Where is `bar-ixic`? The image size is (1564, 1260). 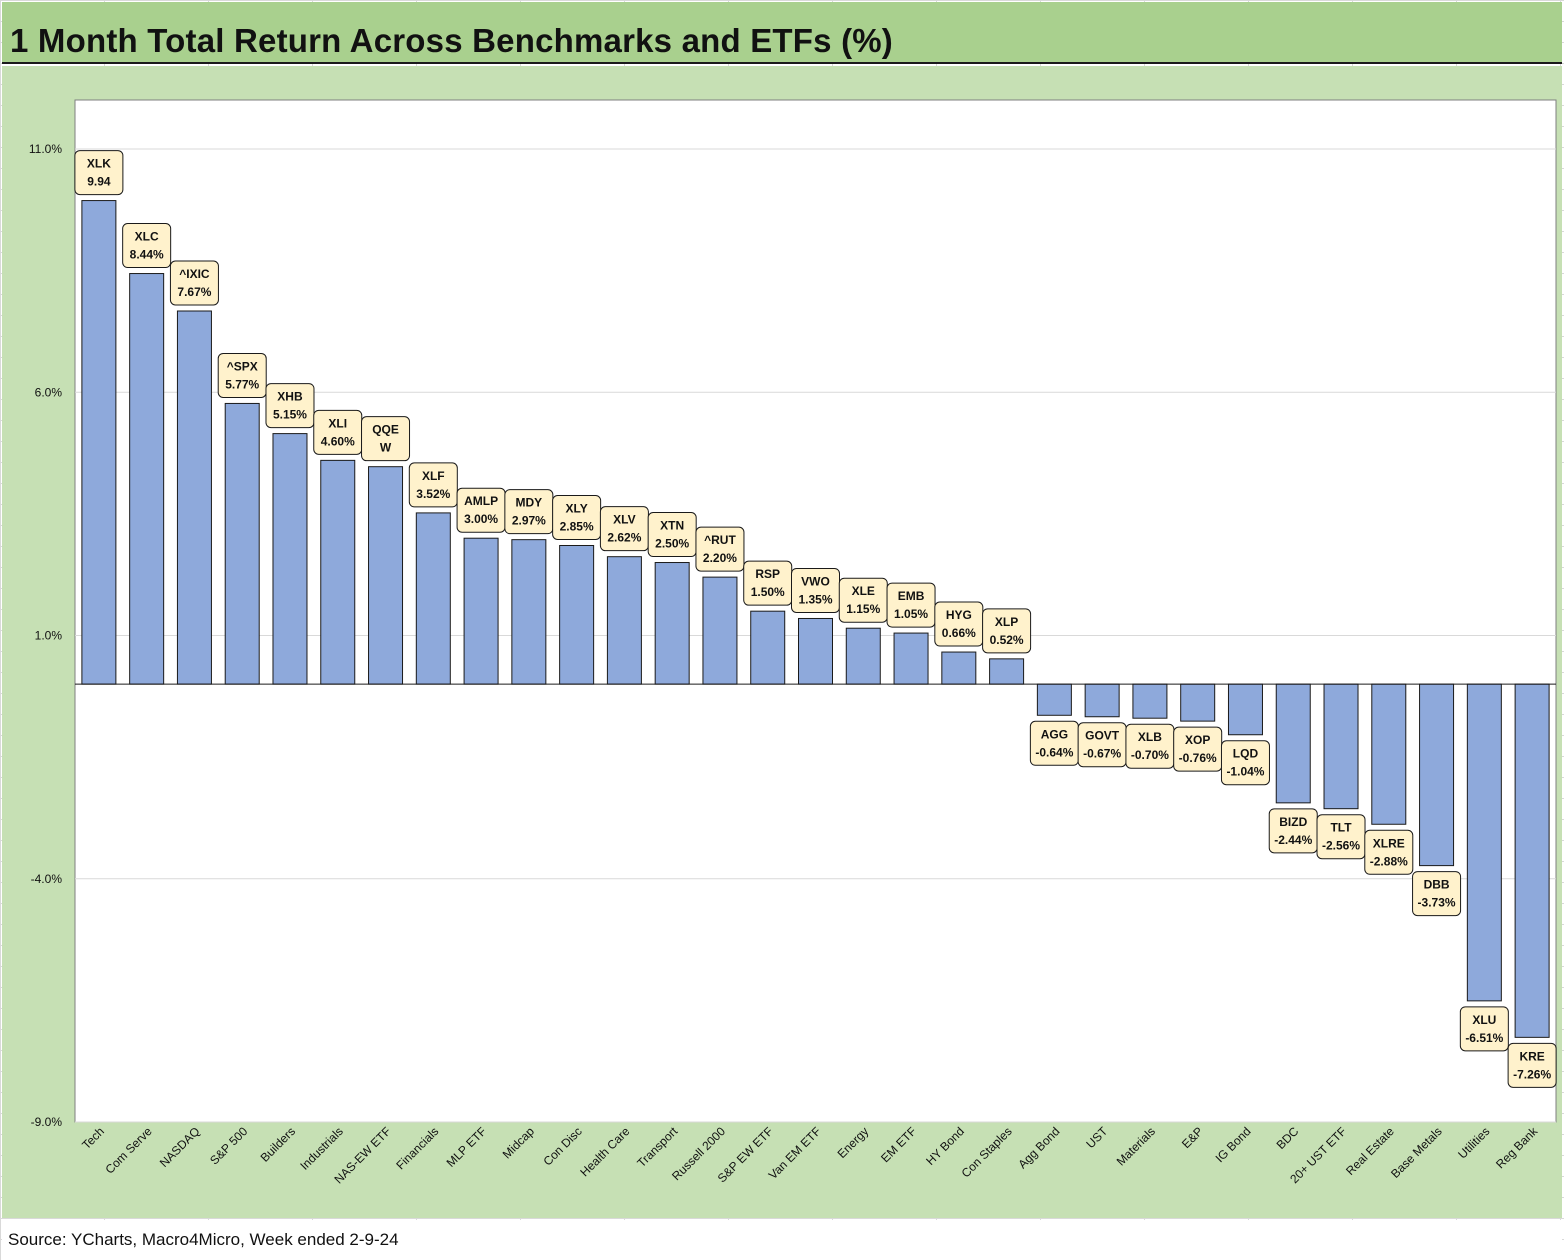 bar-ixic is located at coordinates (194, 497).